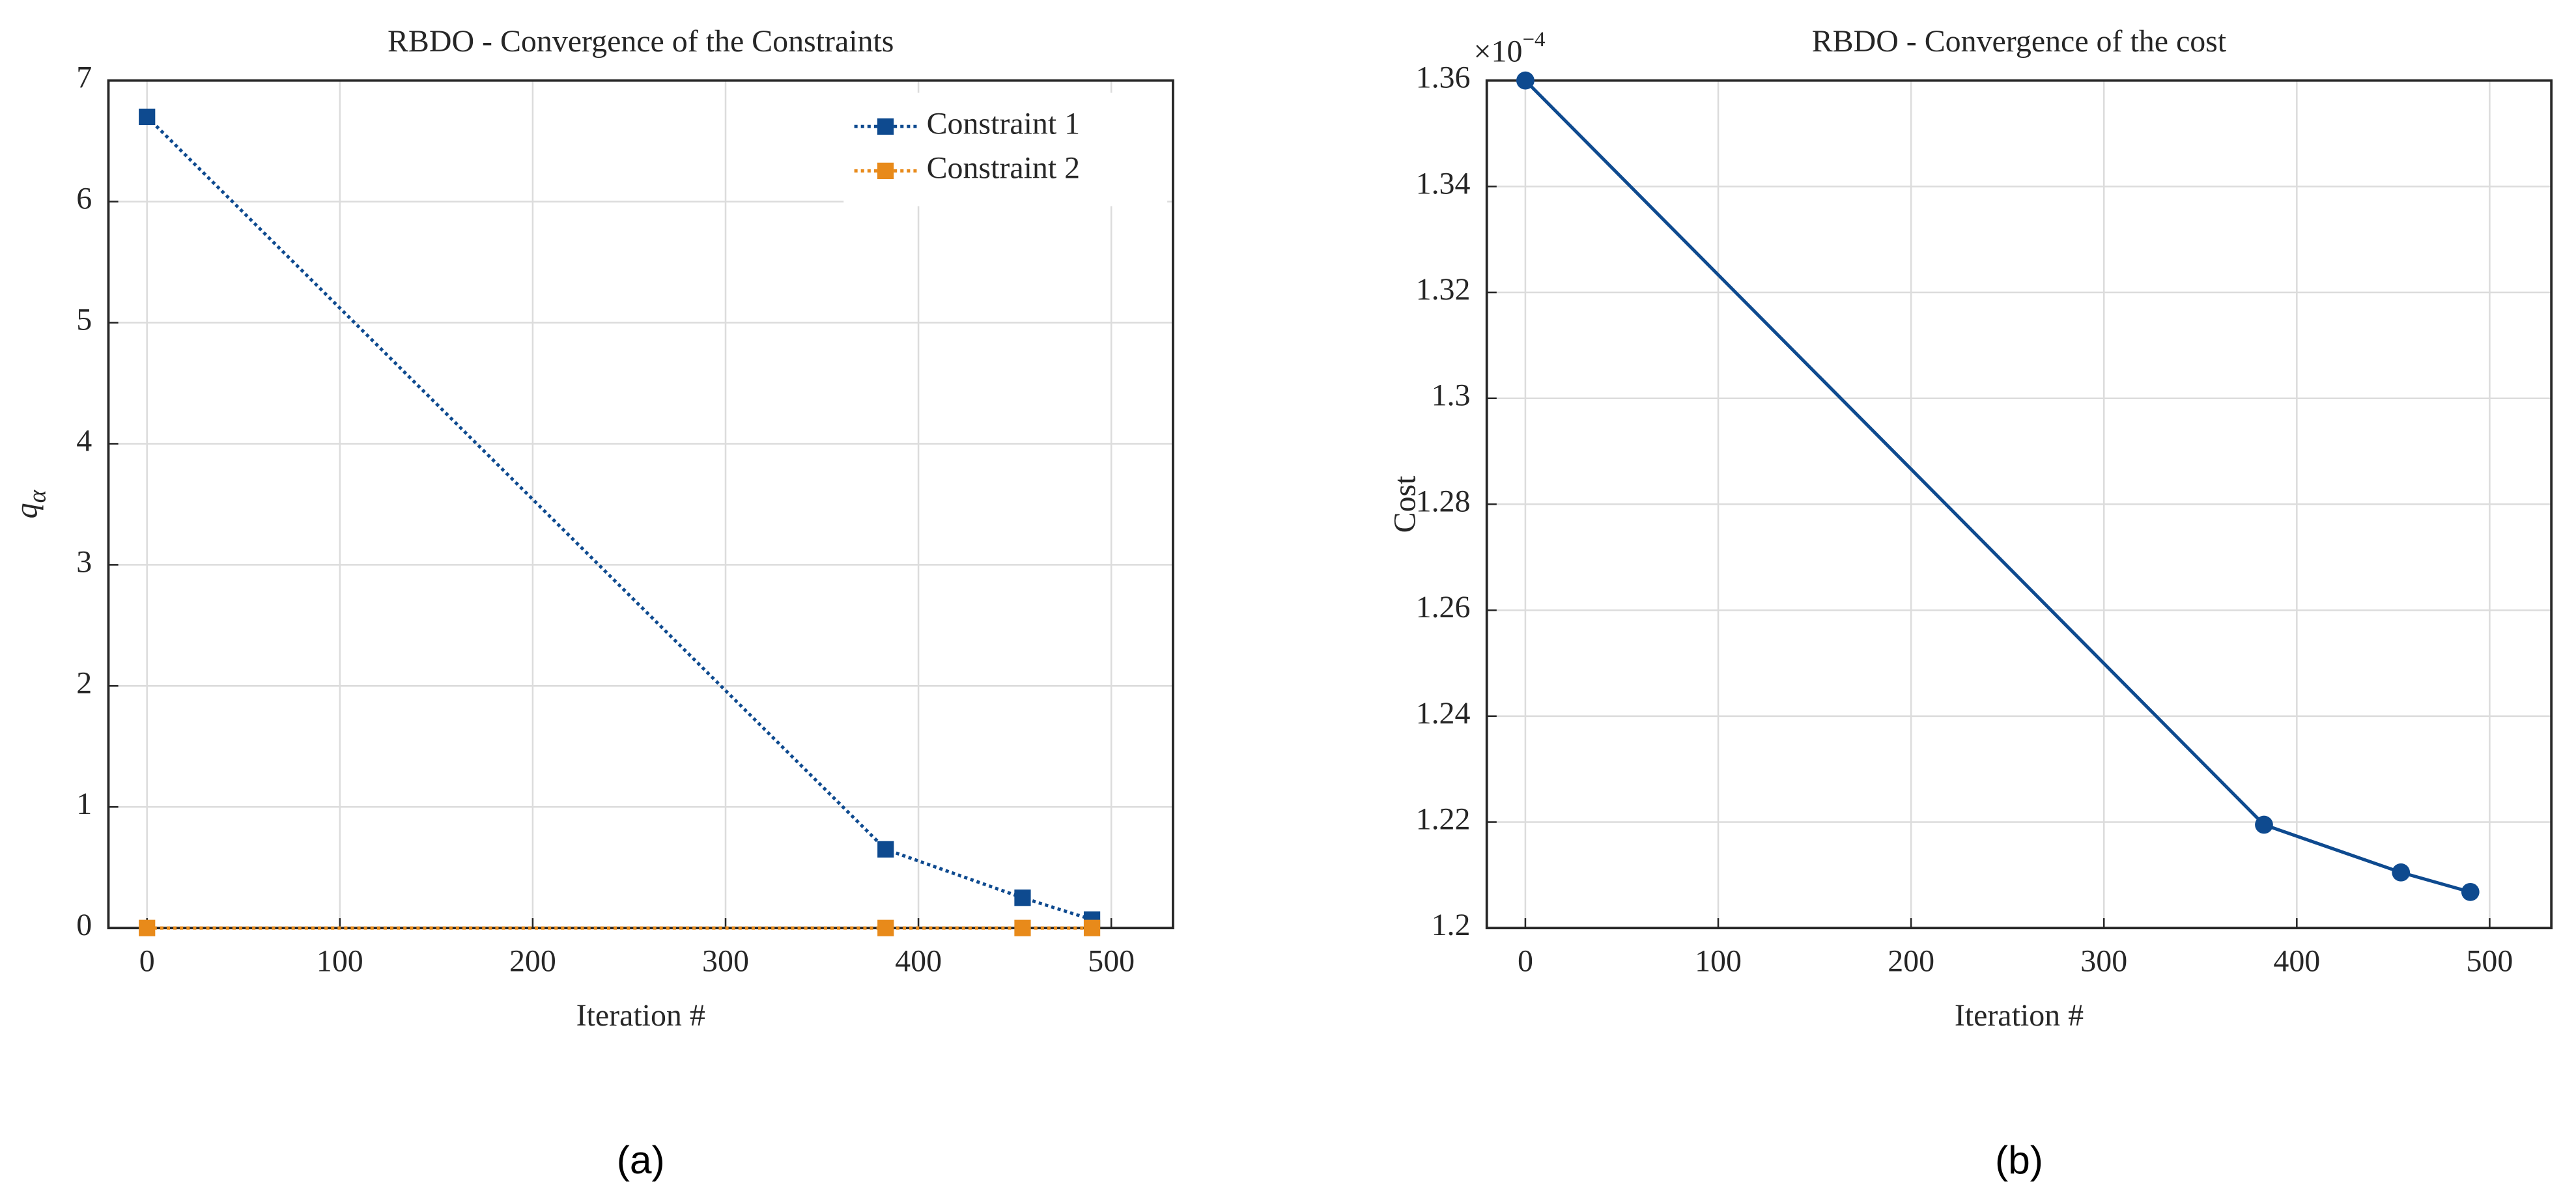 Image resolution: width=2576 pixels, height=1204 pixels. Describe the element at coordinates (84, 682) in the screenshot. I see `y-tick-label: 2` at that location.